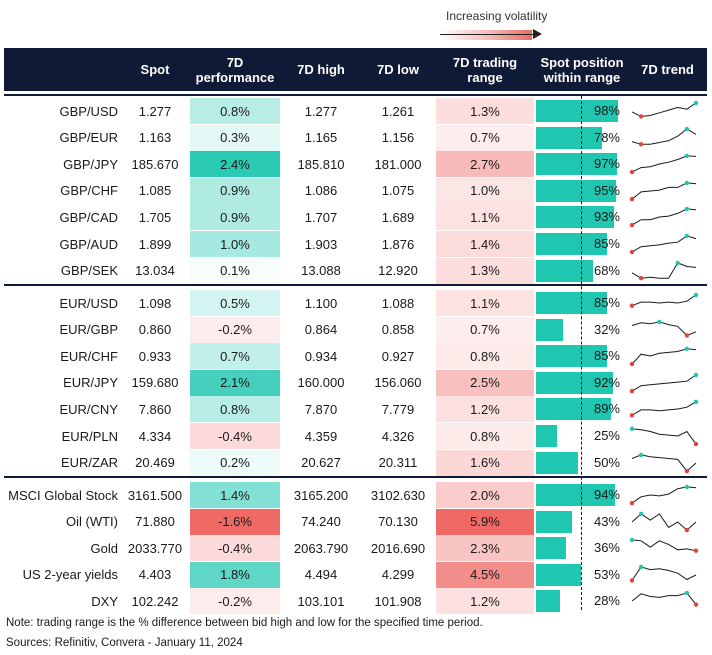 This screenshot has height=655, width=712. What do you see at coordinates (155, 330) in the screenshot?
I see `spot-value: 0.860` at bounding box center [155, 330].